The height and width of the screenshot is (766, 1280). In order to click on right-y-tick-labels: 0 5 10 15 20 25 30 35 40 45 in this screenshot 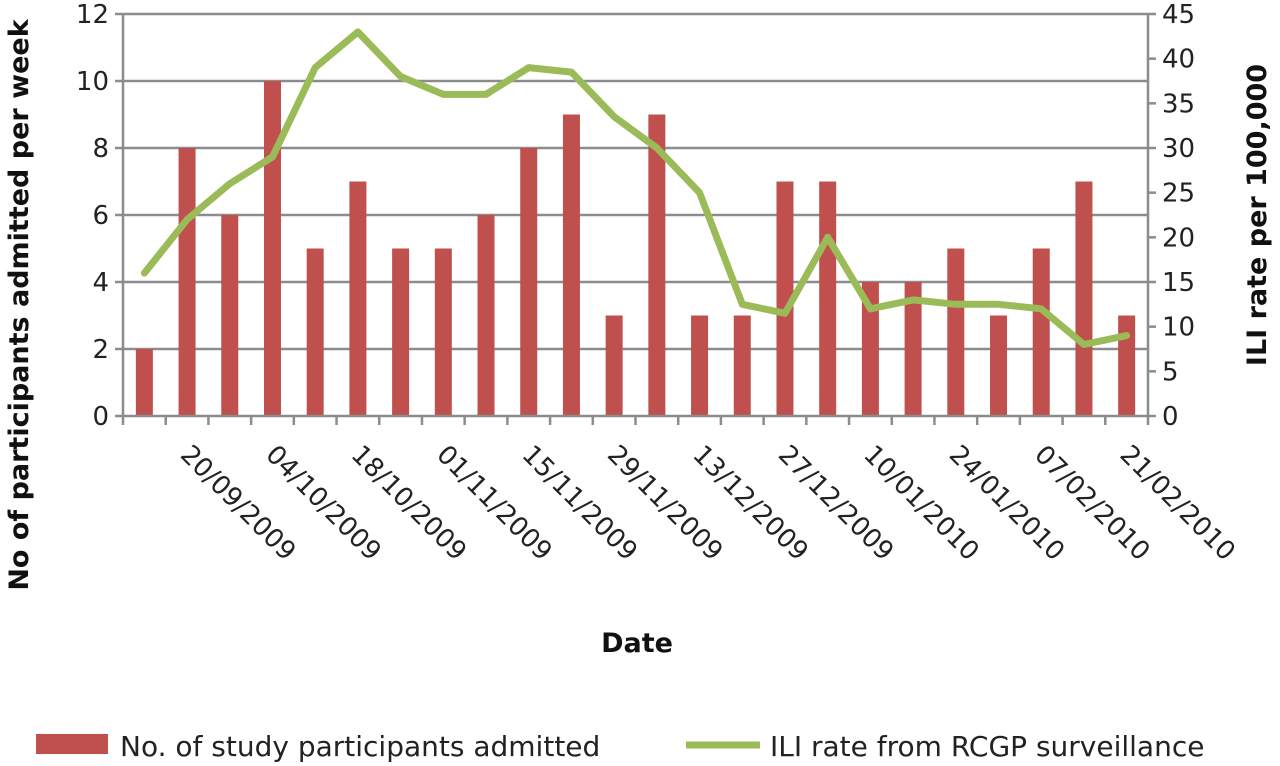, I will do `click(1178, 216)`.